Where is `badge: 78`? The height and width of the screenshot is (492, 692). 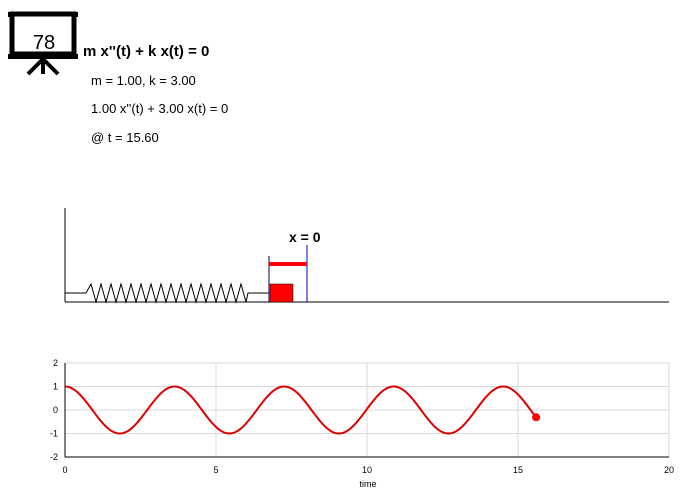 badge: 78 is located at coordinates (43, 43).